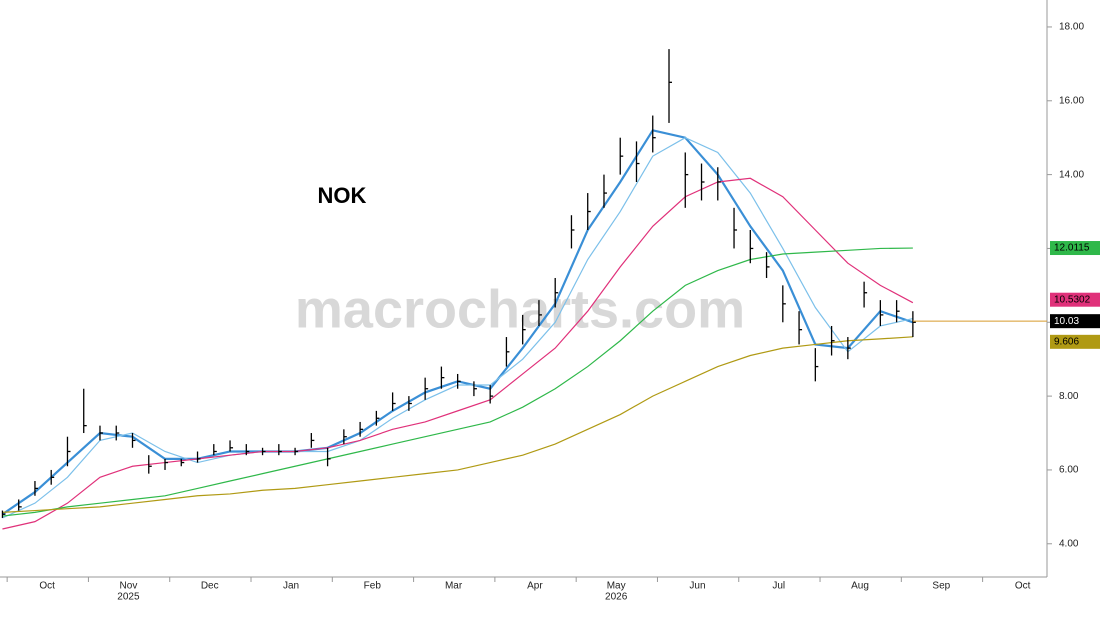  I want to click on y-tick-label: 16.00, so click(1071, 100).